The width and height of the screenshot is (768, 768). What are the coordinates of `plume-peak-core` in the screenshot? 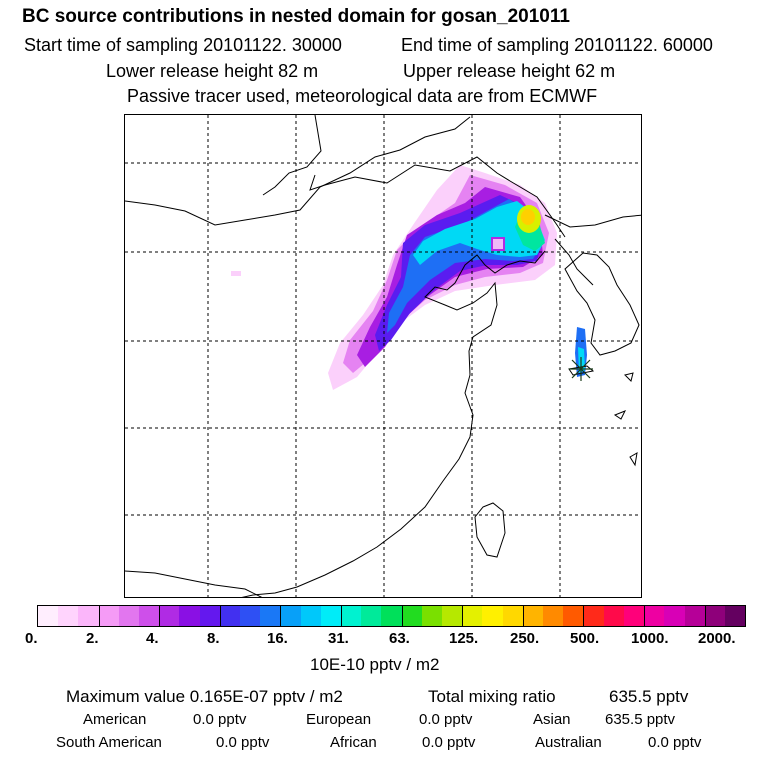 It's located at (528, 217).